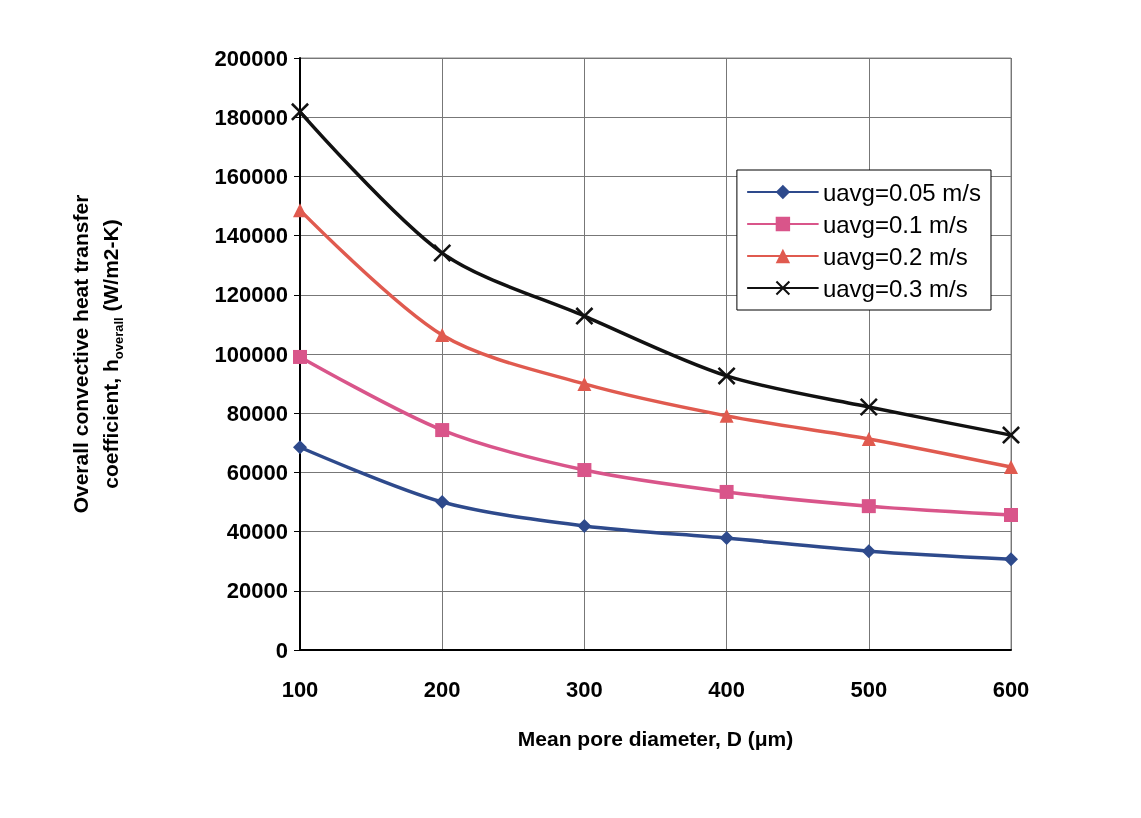 The height and width of the screenshot is (818, 1141). I want to click on y-tick-label: 120000, so click(251, 295).